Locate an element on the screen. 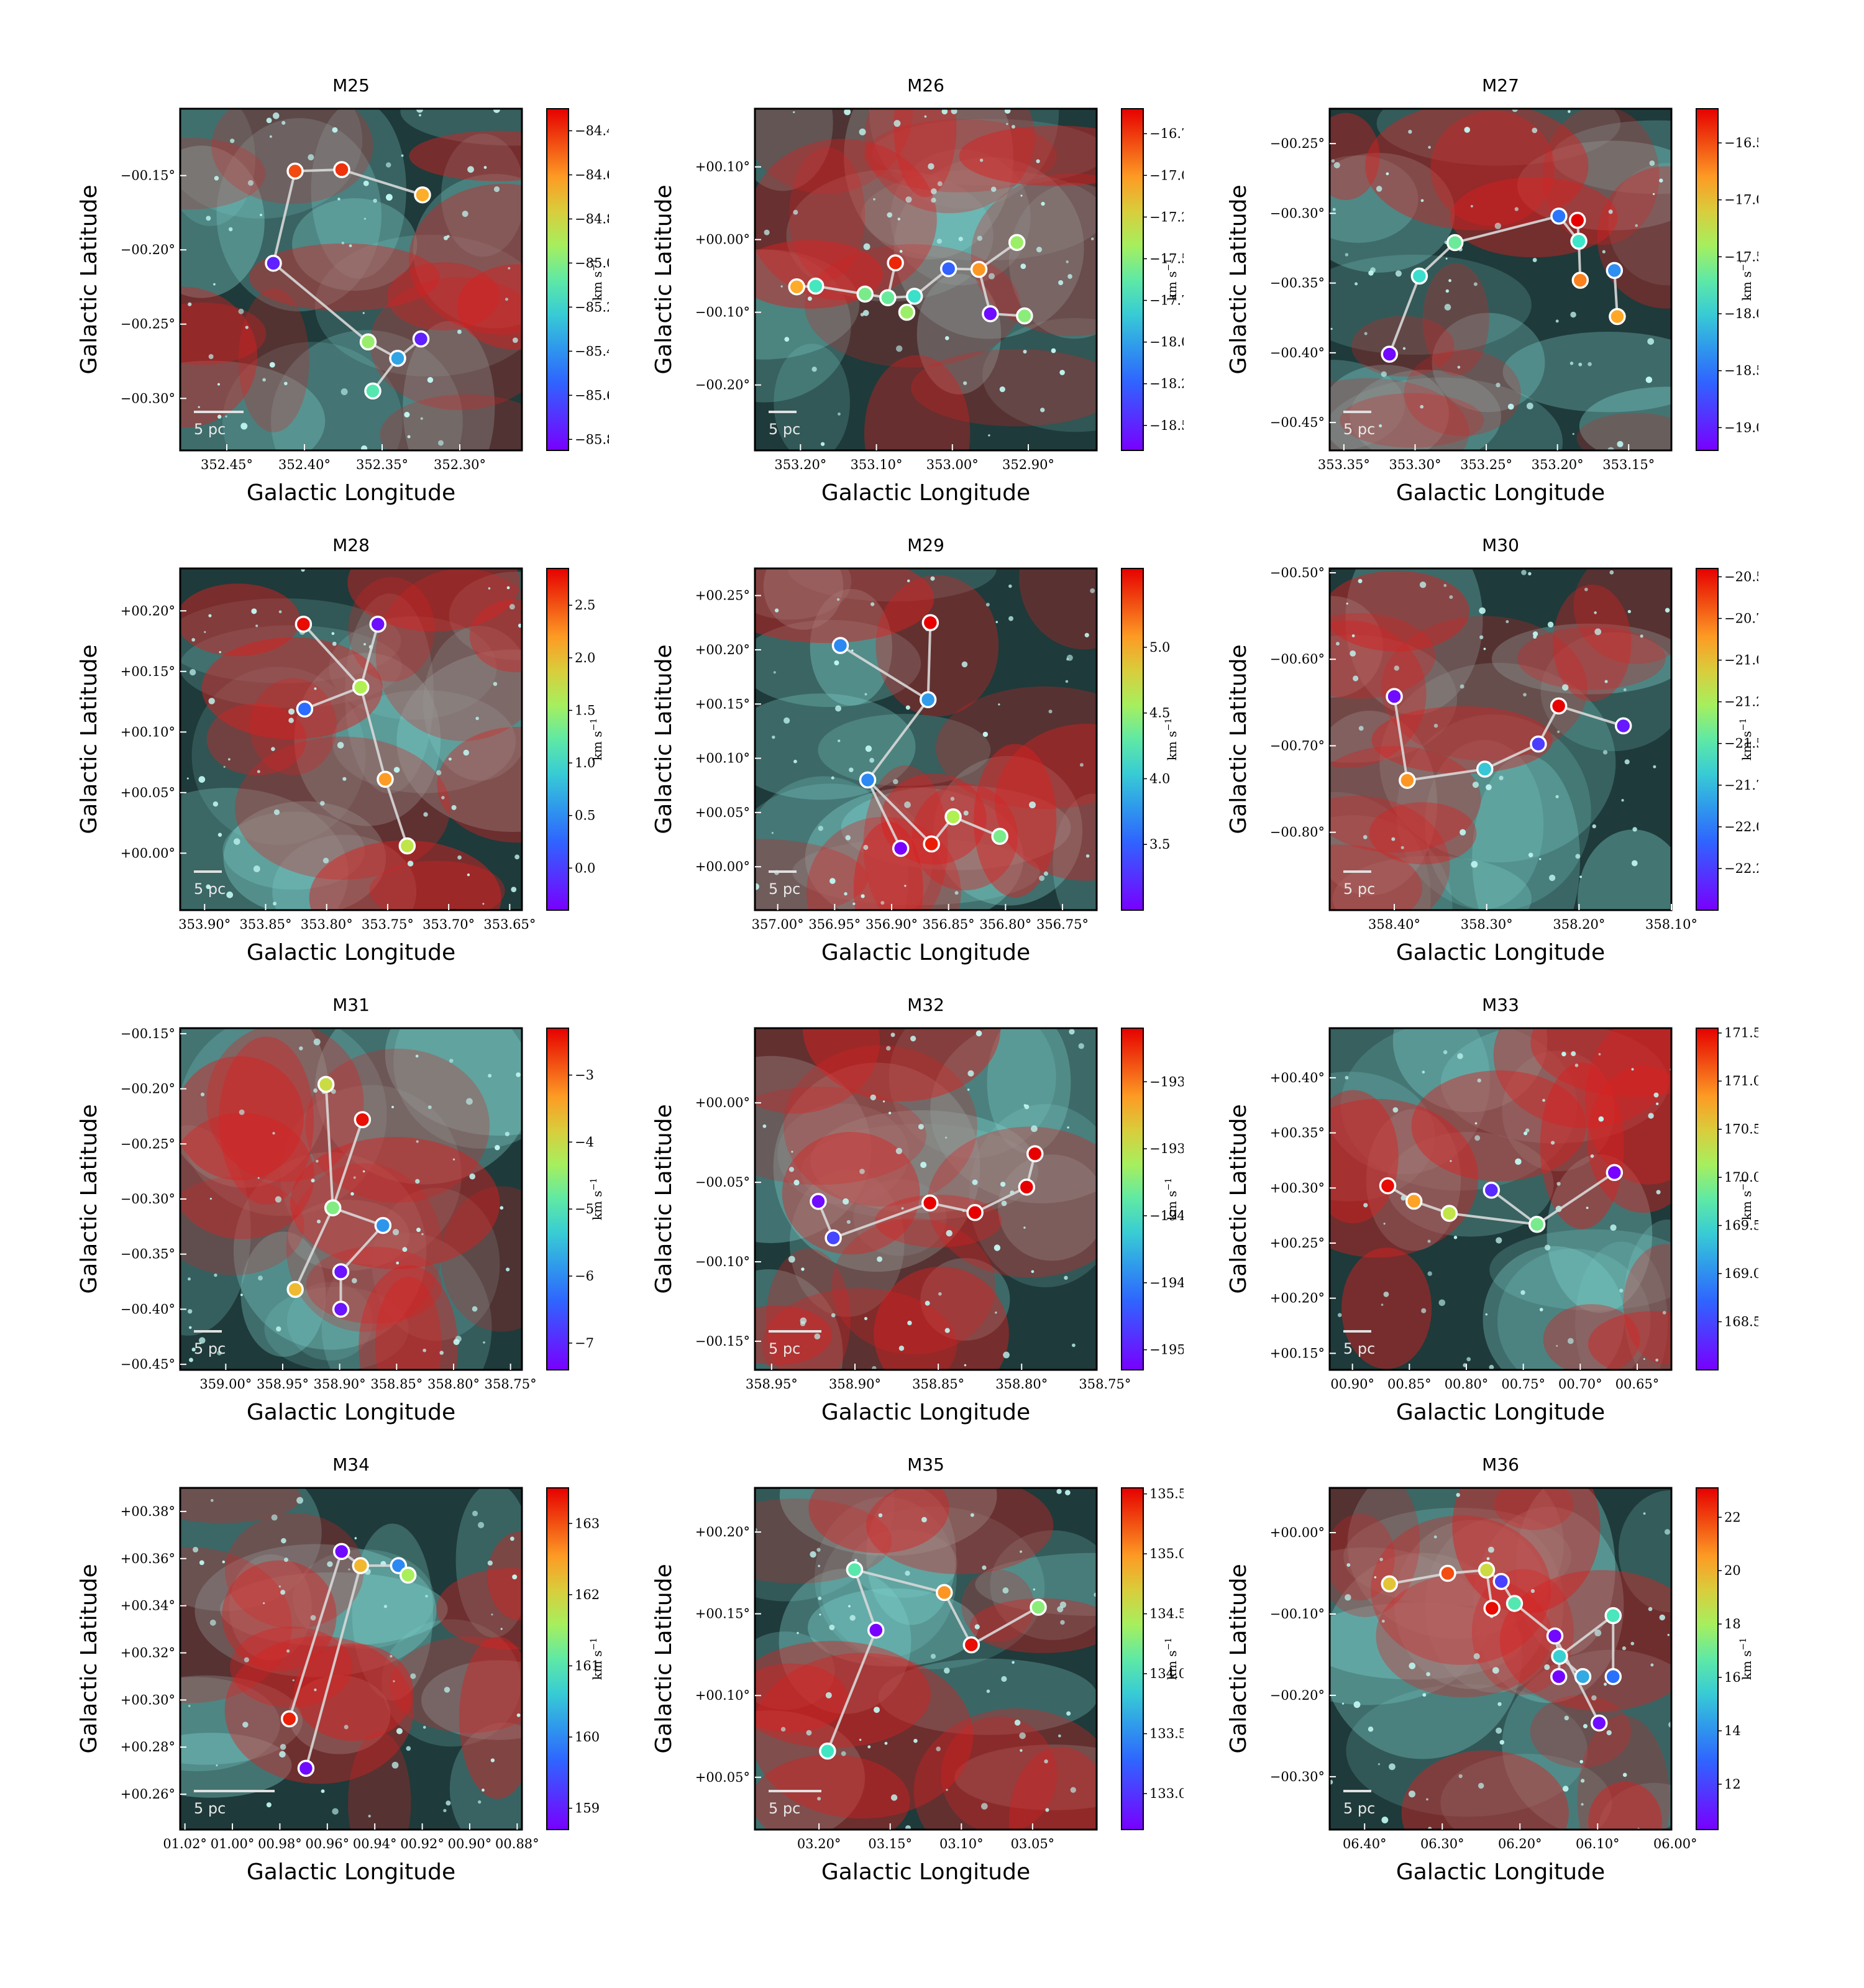  colorbar-tick-label: 134.5 is located at coordinates (1166, 1614).